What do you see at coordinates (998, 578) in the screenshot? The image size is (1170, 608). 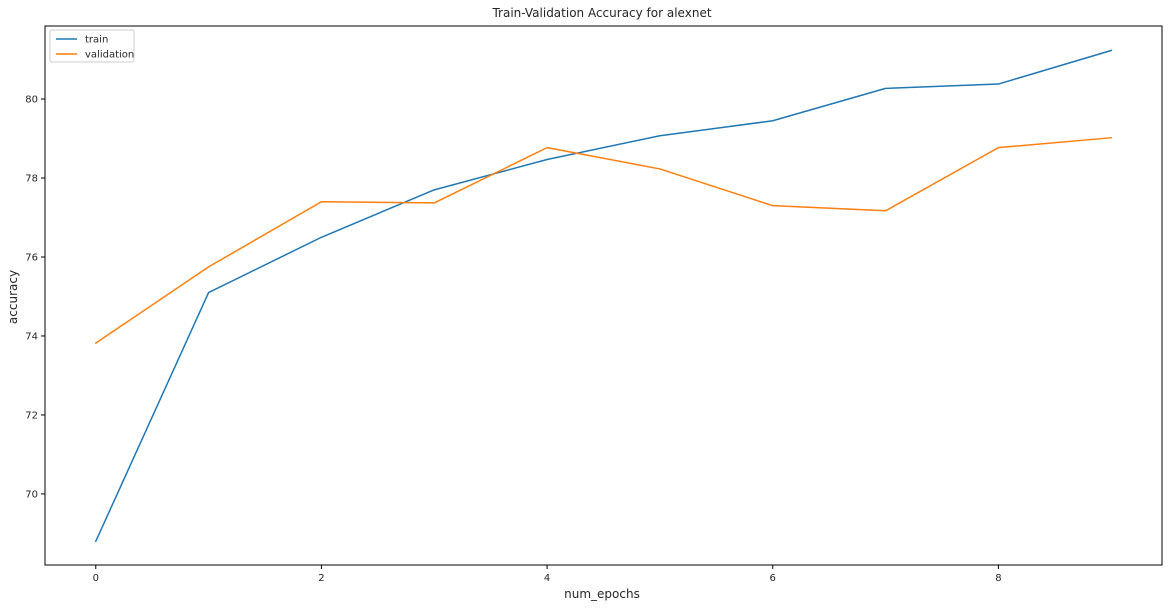 I see `x-tick-label: 8` at bounding box center [998, 578].